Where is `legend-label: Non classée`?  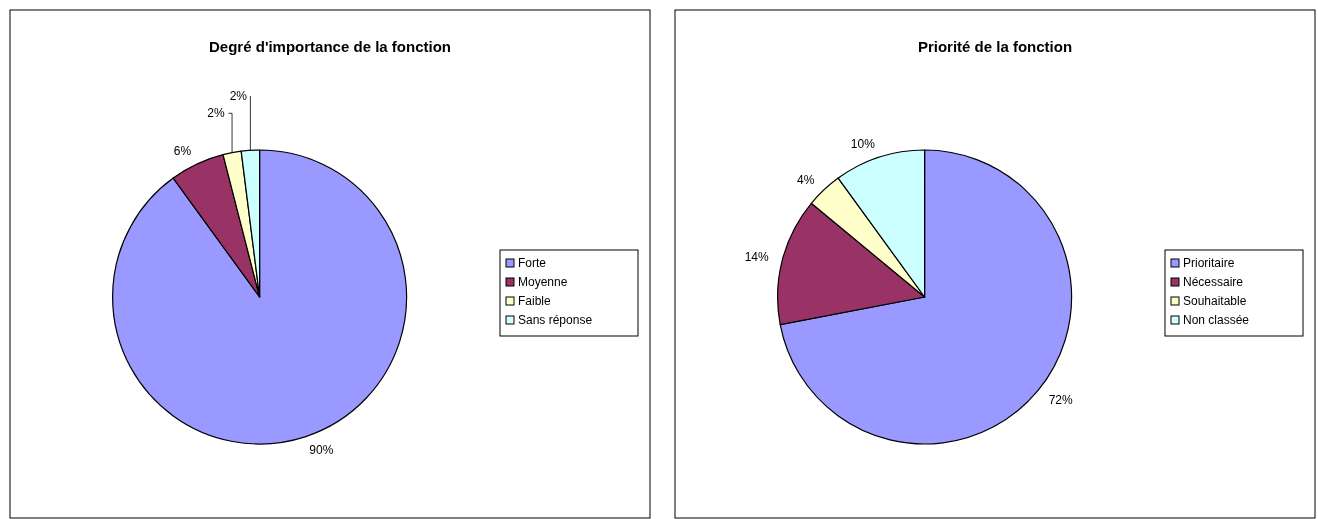 legend-label: Non classée is located at coordinates (1216, 320).